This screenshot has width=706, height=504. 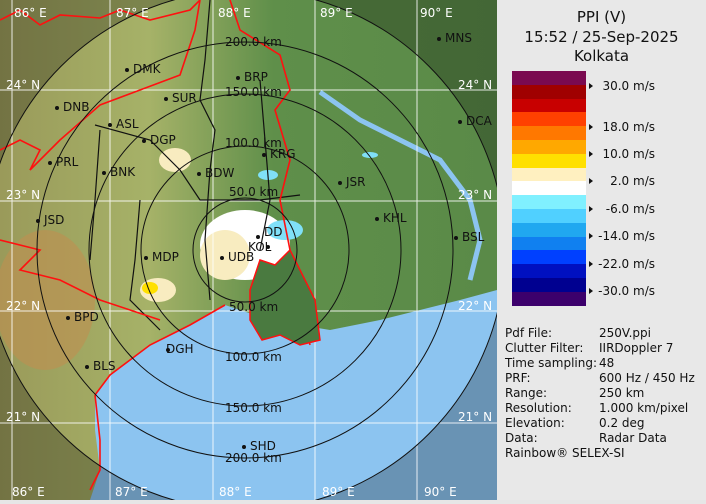 What do you see at coordinates (458, 38) in the screenshot?
I see `city-label: MNS` at bounding box center [458, 38].